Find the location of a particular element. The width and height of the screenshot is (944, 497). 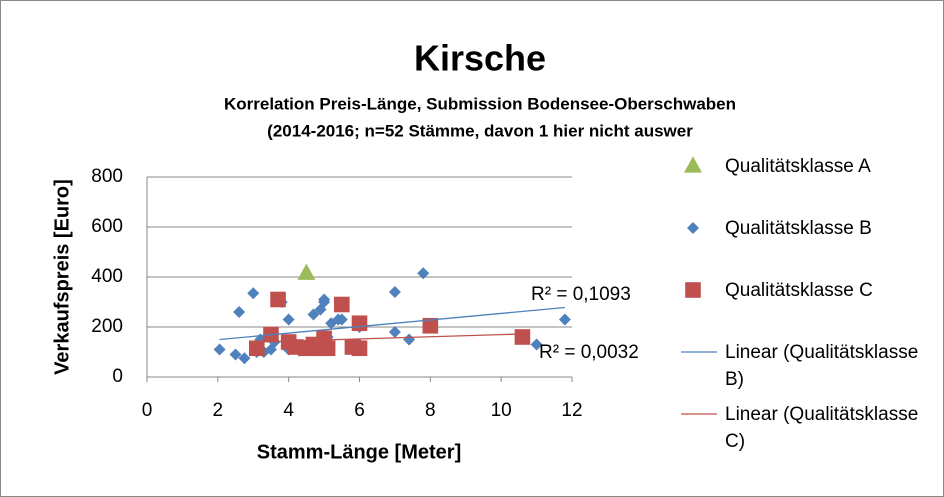

x-tick-label: 6 is located at coordinates (359, 410).